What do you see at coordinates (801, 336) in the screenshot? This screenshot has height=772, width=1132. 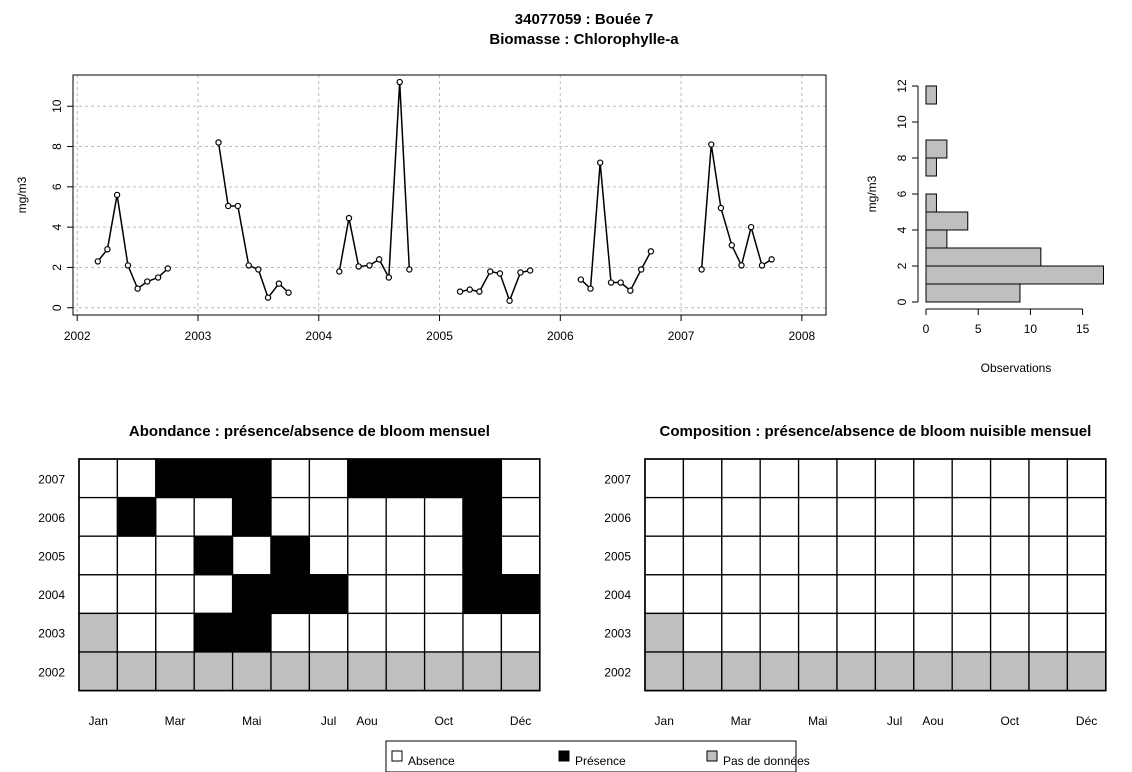 I see `ts-x-tick-label: 2008` at bounding box center [801, 336].